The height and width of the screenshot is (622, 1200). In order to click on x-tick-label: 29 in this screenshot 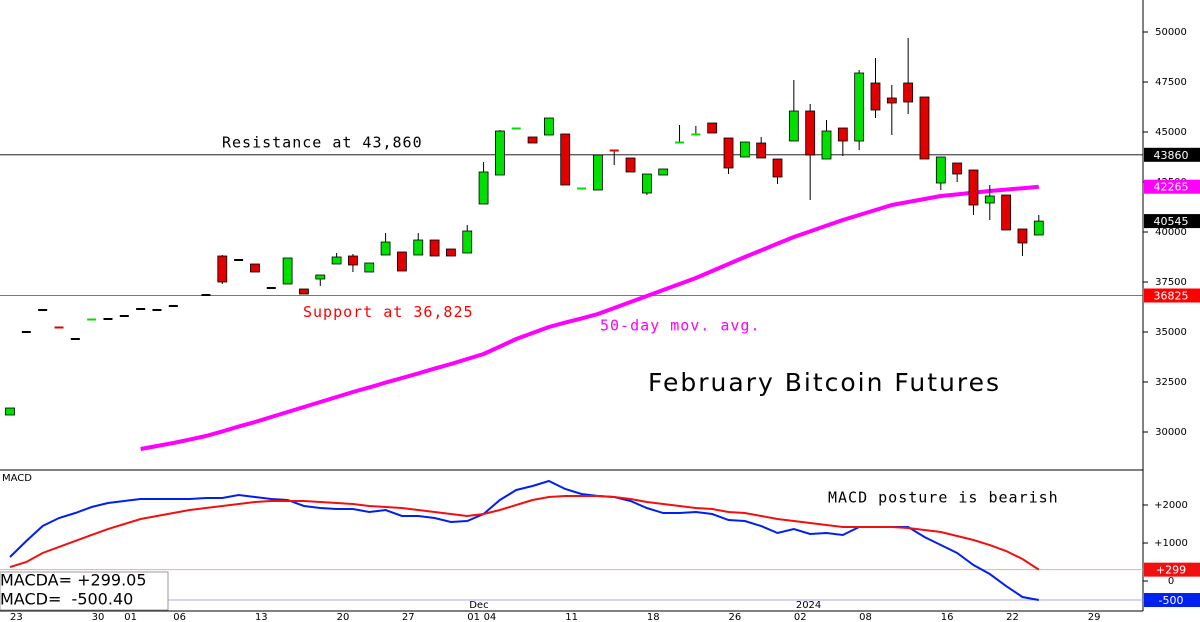, I will do `click(1094, 617)`.